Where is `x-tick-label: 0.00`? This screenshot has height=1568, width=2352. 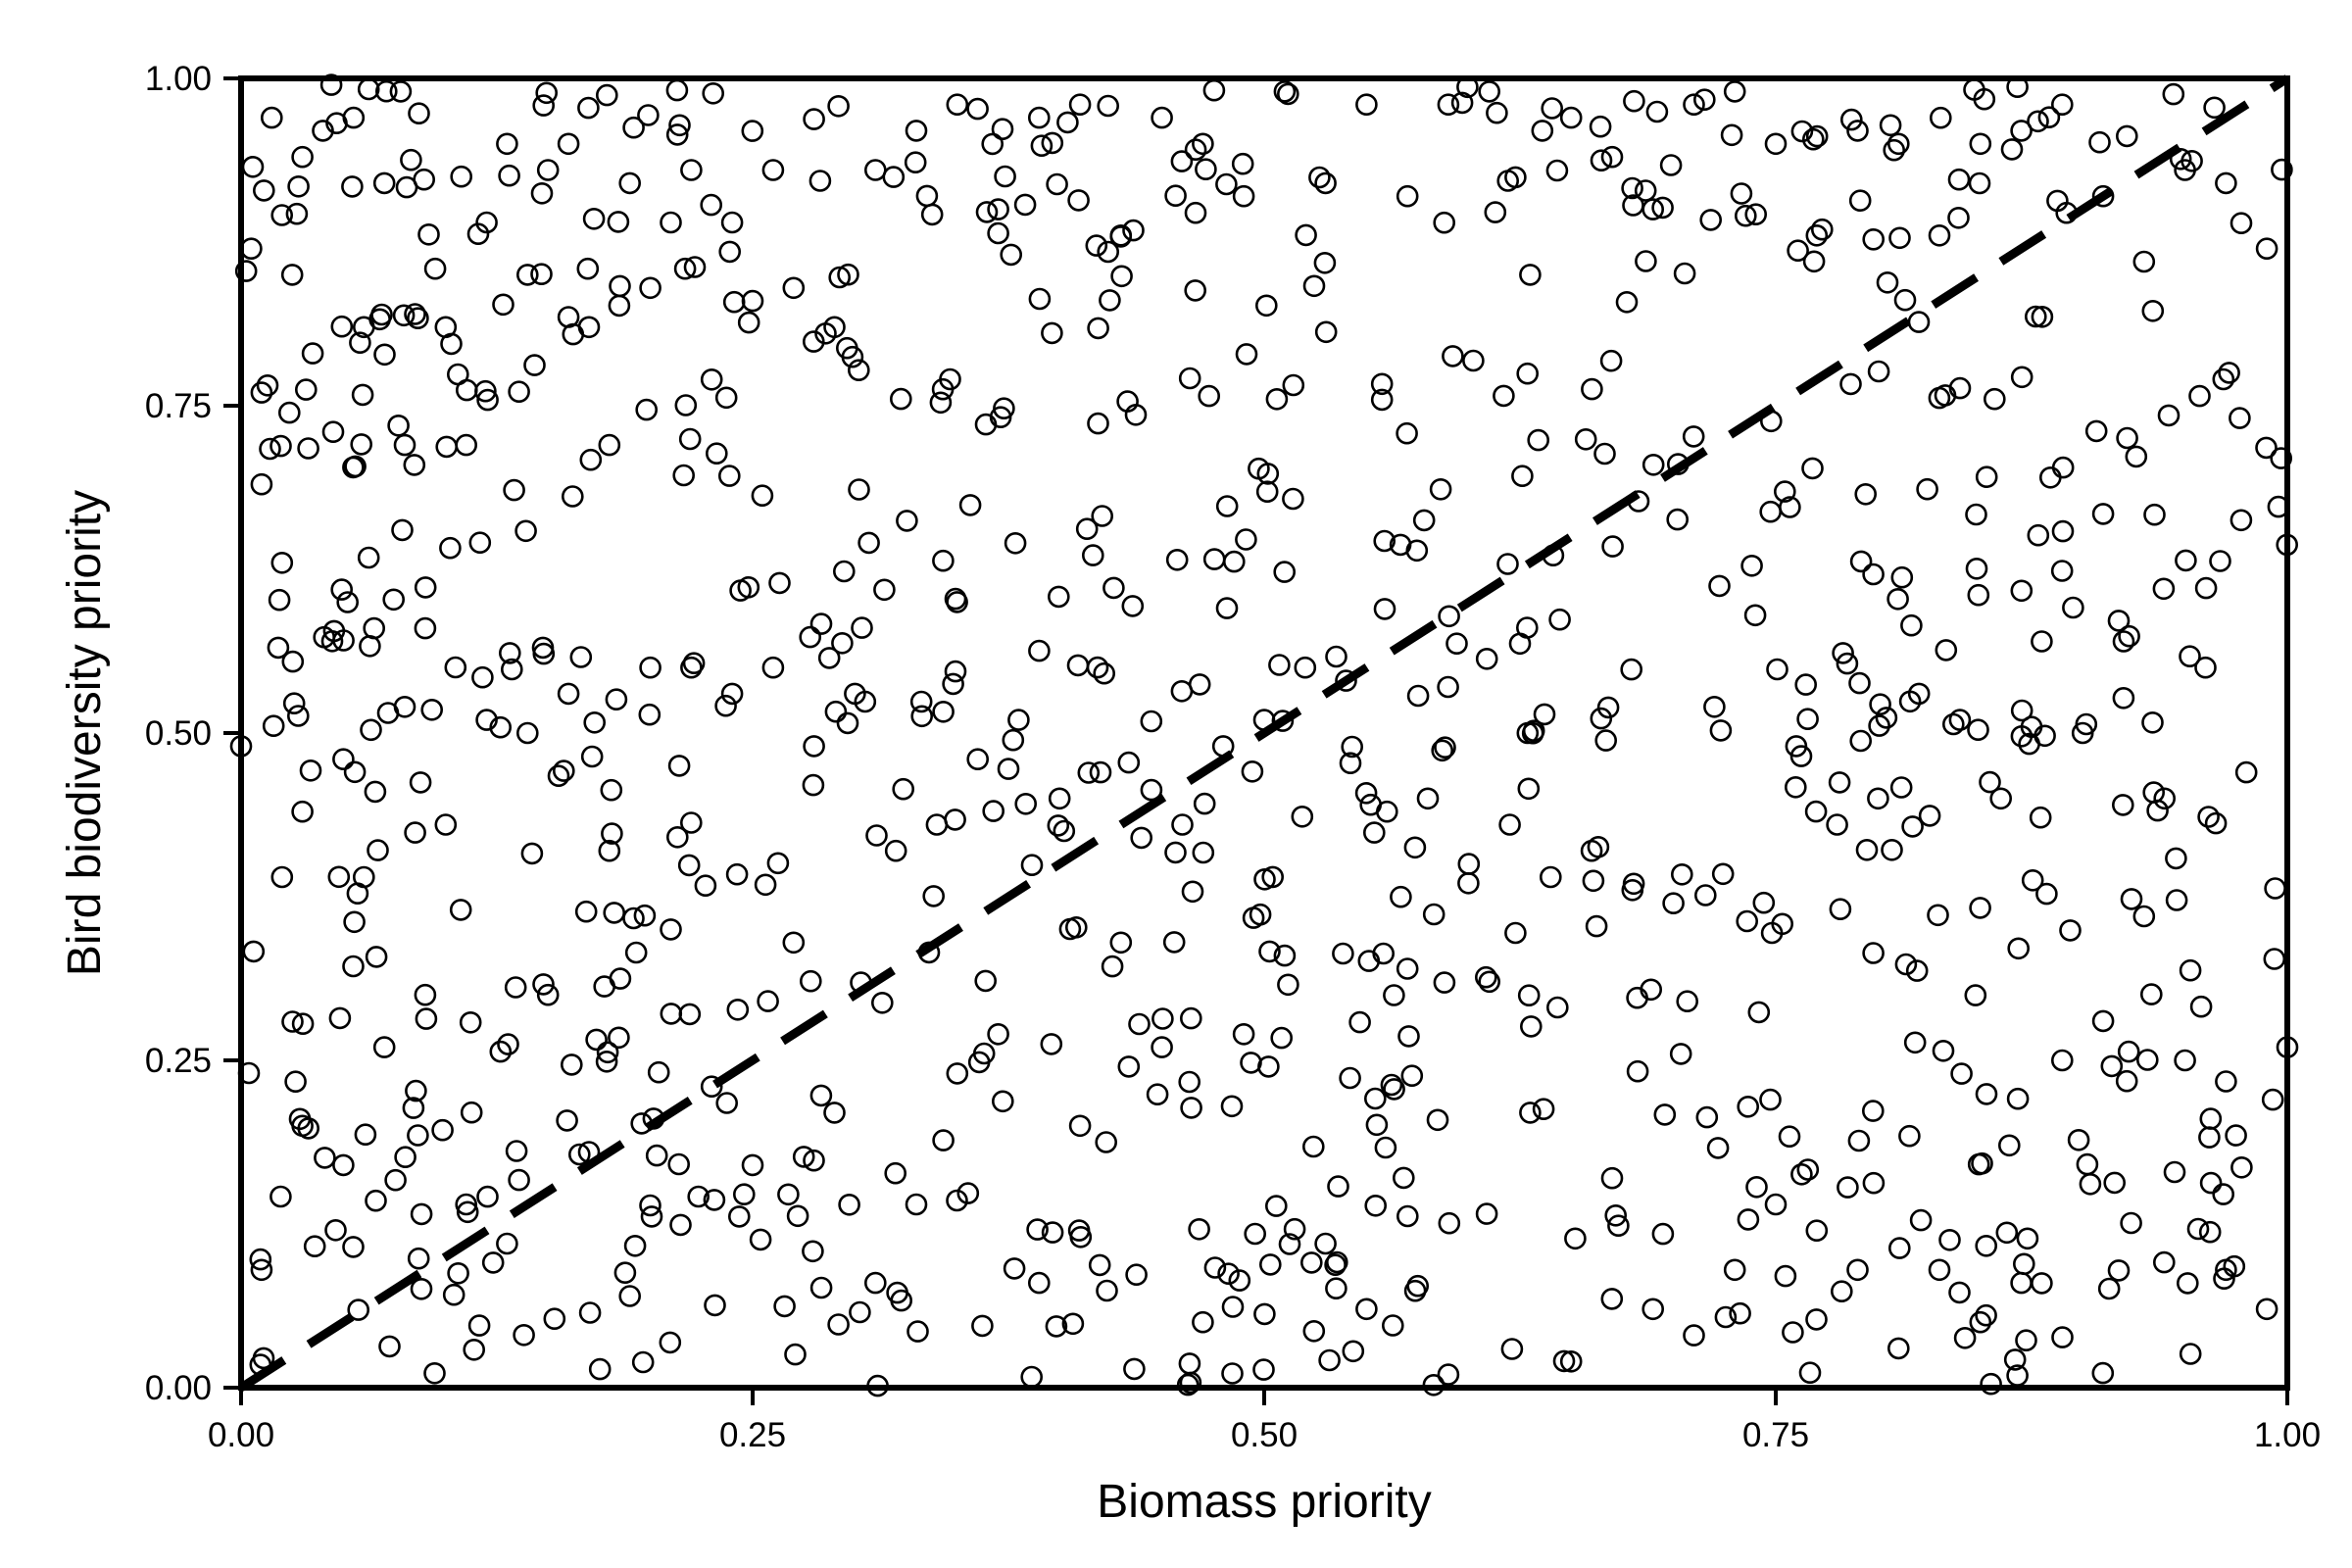 x-tick-label: 0.00 is located at coordinates (241, 1435).